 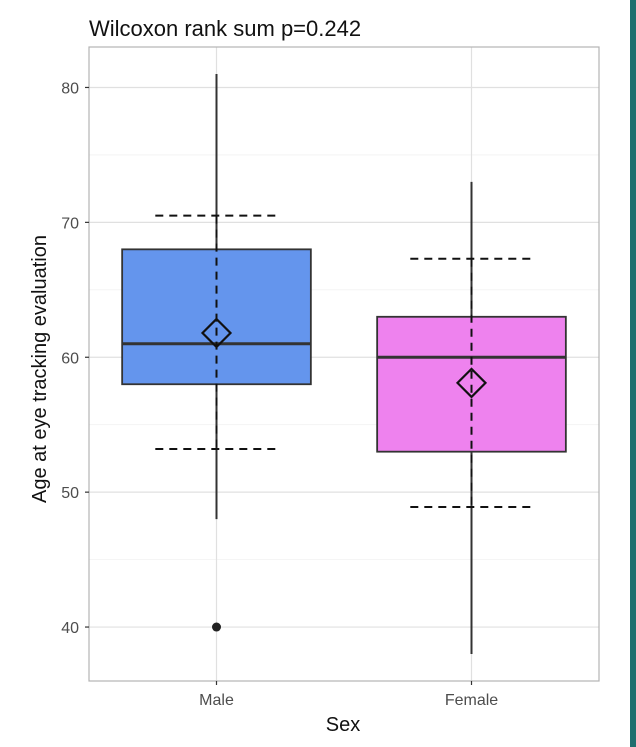 I want to click on y-tick-label: 60, so click(x=70, y=358).